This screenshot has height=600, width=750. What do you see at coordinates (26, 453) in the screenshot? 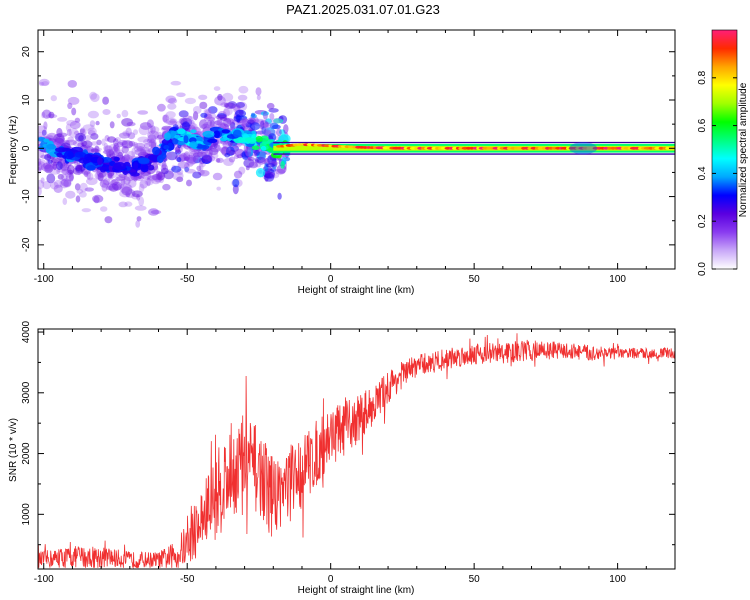
I see `y-tick-label: 2000` at bounding box center [26, 453].